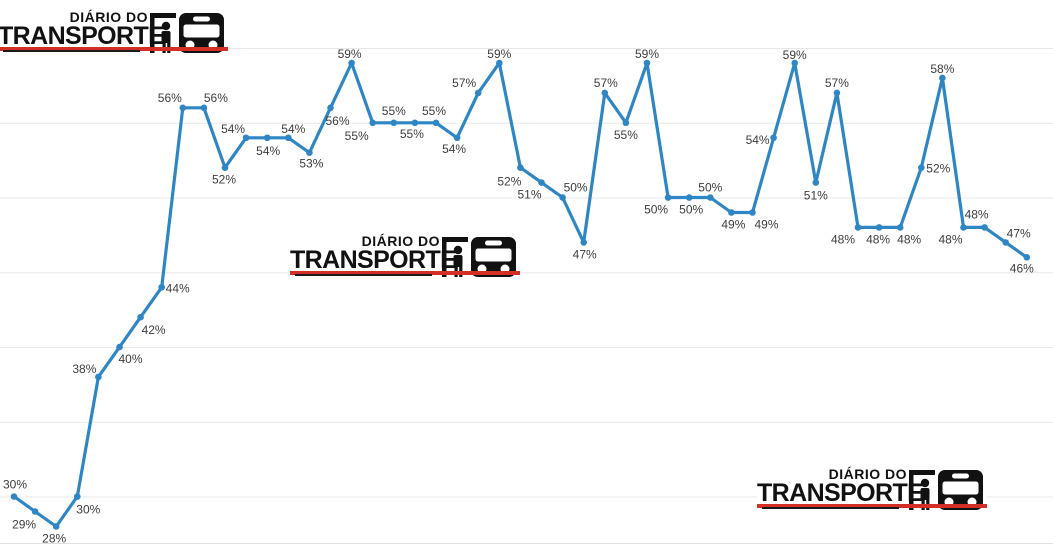 The height and width of the screenshot is (556, 1053). What do you see at coordinates (84, 369) in the screenshot?
I see `data-label: 38%` at bounding box center [84, 369].